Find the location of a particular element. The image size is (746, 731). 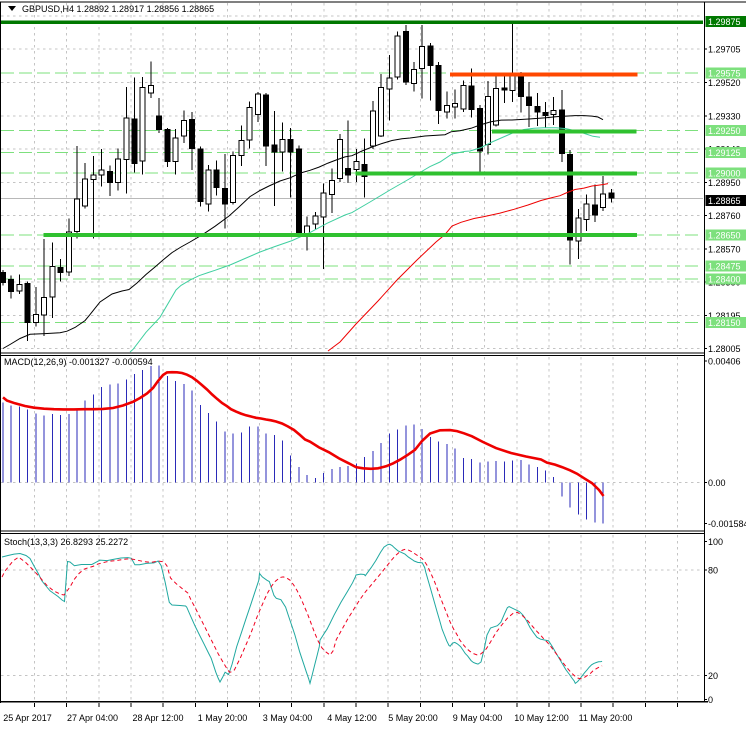

svg-text: 1.29000 is located at coordinates (724, 174).